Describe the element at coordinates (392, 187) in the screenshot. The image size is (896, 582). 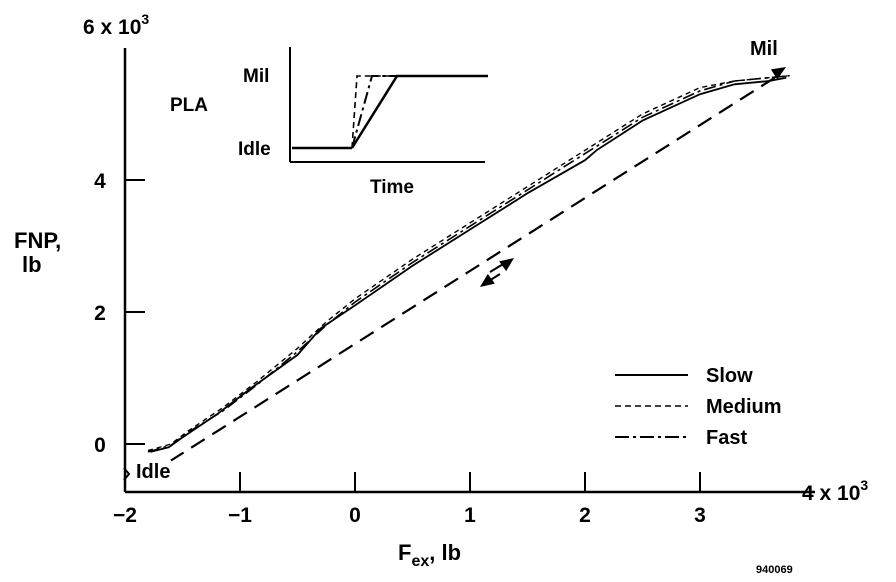
I see `inset-xlabel: Time` at that location.